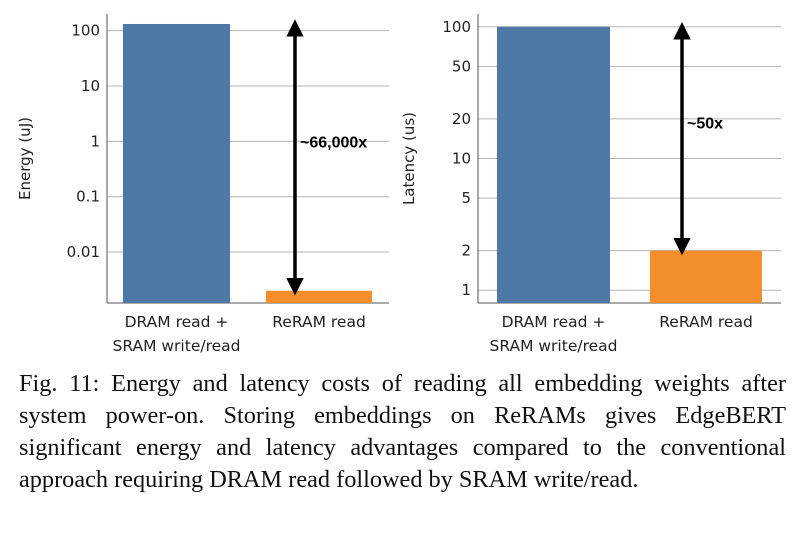  I want to click on y-axis-label: Energy (uJ), so click(25, 158).